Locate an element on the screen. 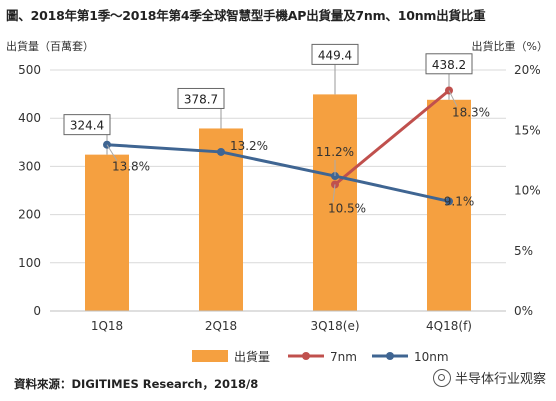 This screenshot has width=556, height=401. watermark: 半导体行业观察 is located at coordinates (489, 377).